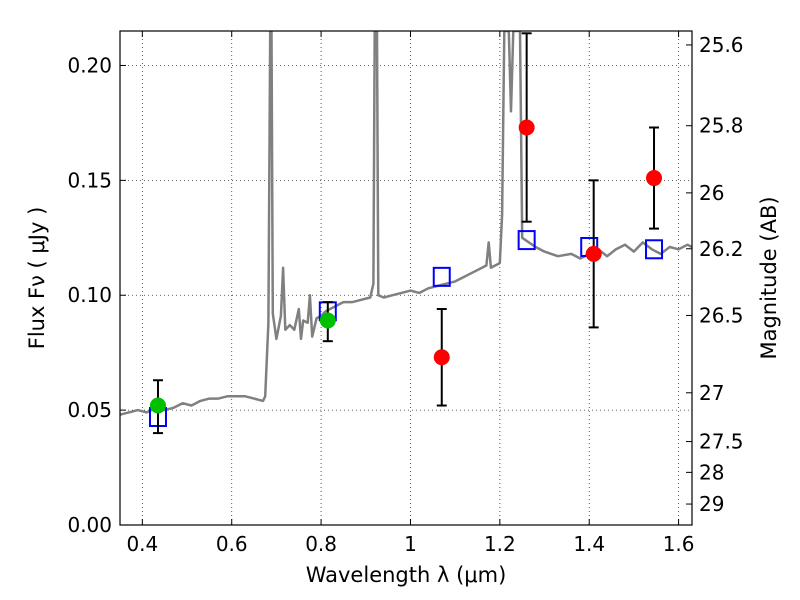 This screenshot has width=800, height=600. I want to click on right-axis-label: Magnitude (AB), so click(769, 277).